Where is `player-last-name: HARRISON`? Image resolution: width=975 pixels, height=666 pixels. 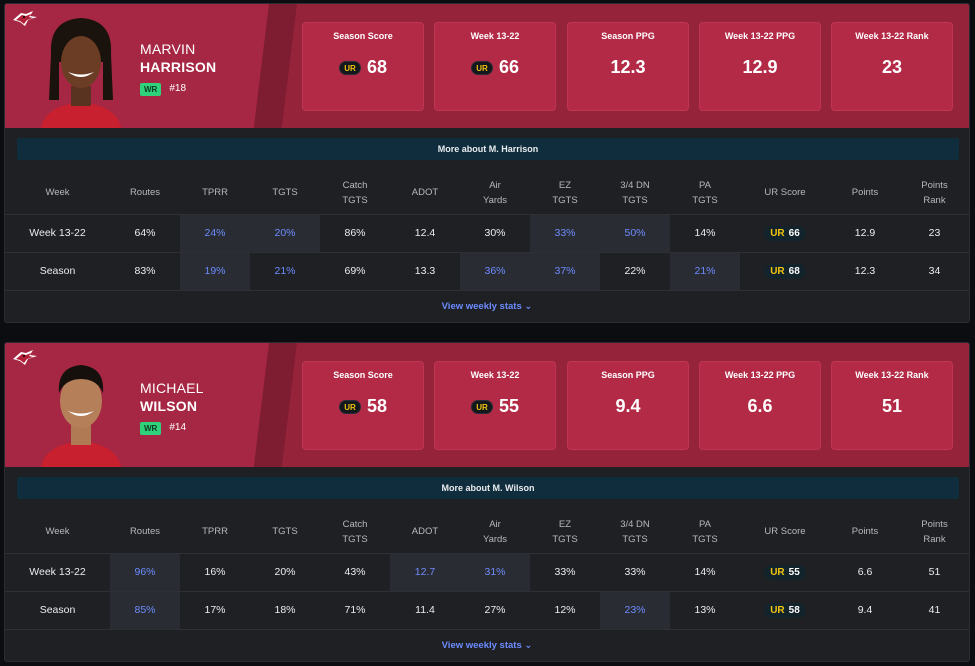
player-last-name: HARRISON is located at coordinates (178, 67).